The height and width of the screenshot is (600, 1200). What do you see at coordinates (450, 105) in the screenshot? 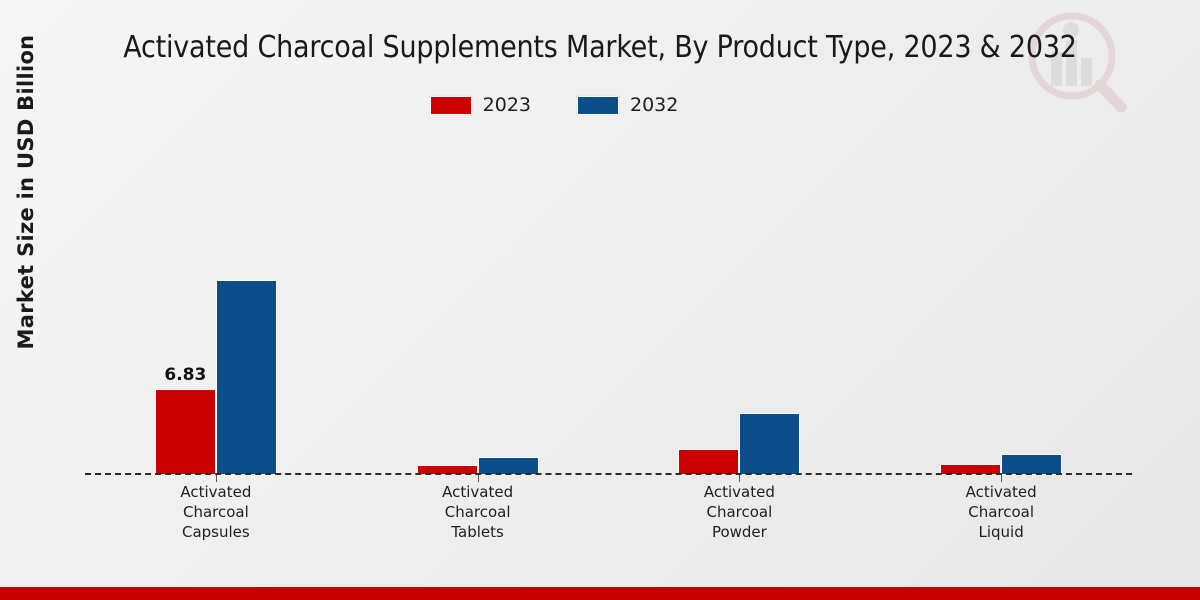
I see `legend-swatch-2023` at bounding box center [450, 105].